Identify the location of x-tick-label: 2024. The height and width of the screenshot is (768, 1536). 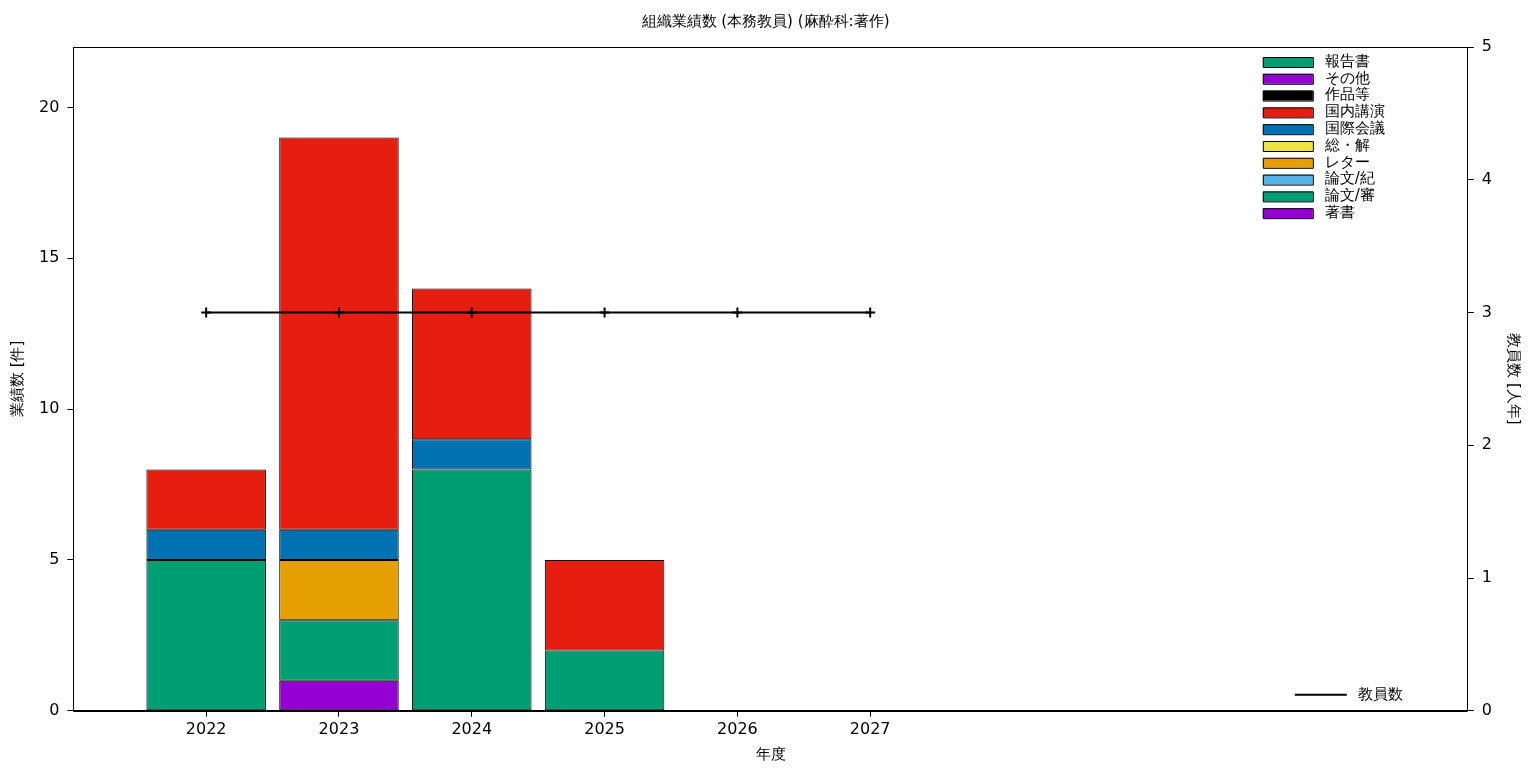
(472, 728).